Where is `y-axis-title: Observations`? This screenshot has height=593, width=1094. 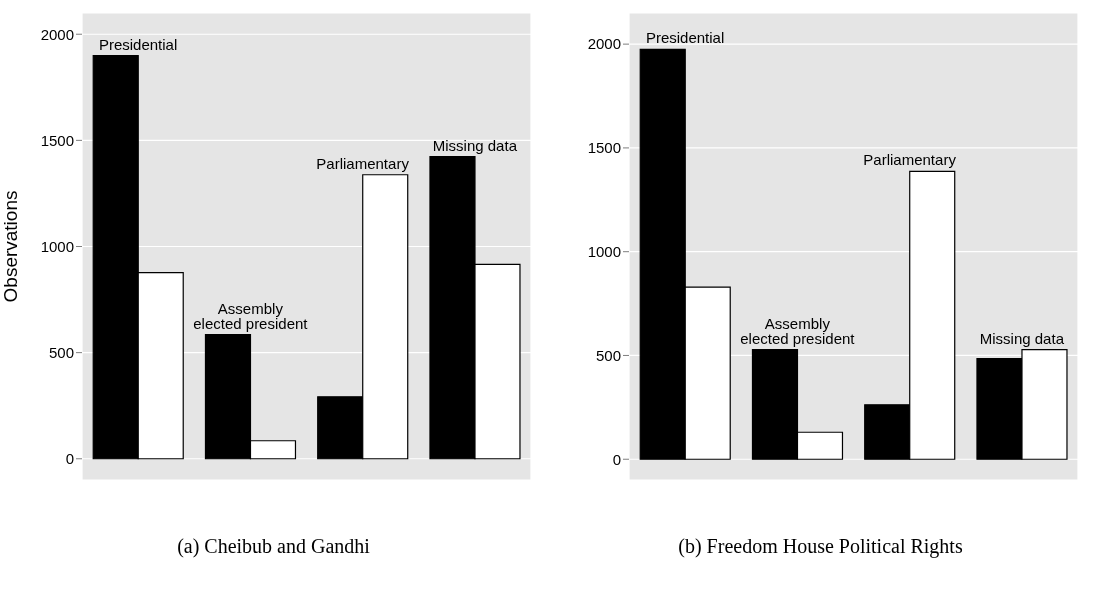
y-axis-title: Observations is located at coordinates (10, 246).